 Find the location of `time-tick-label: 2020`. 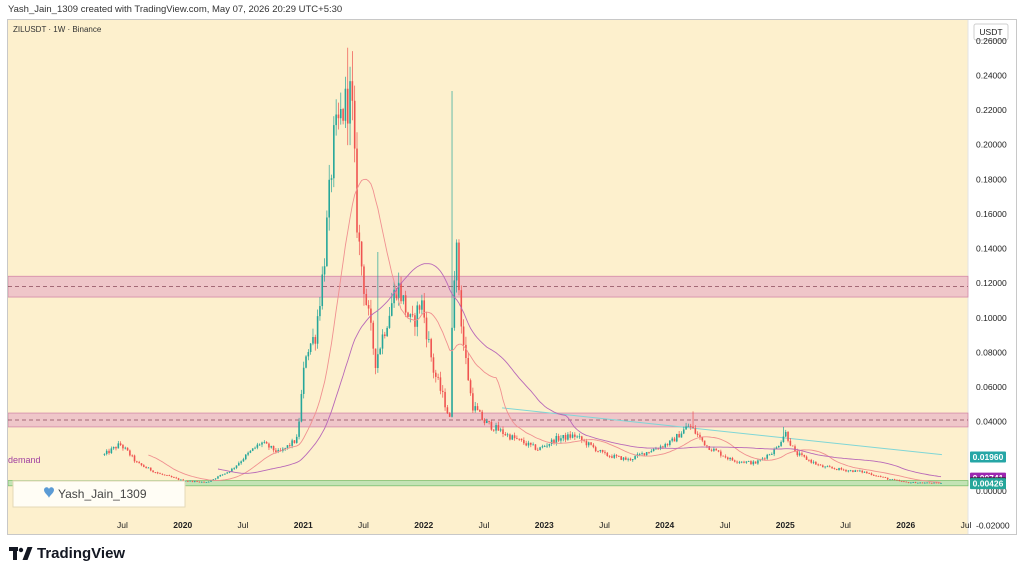

time-tick-label: 2020 is located at coordinates (182, 525).